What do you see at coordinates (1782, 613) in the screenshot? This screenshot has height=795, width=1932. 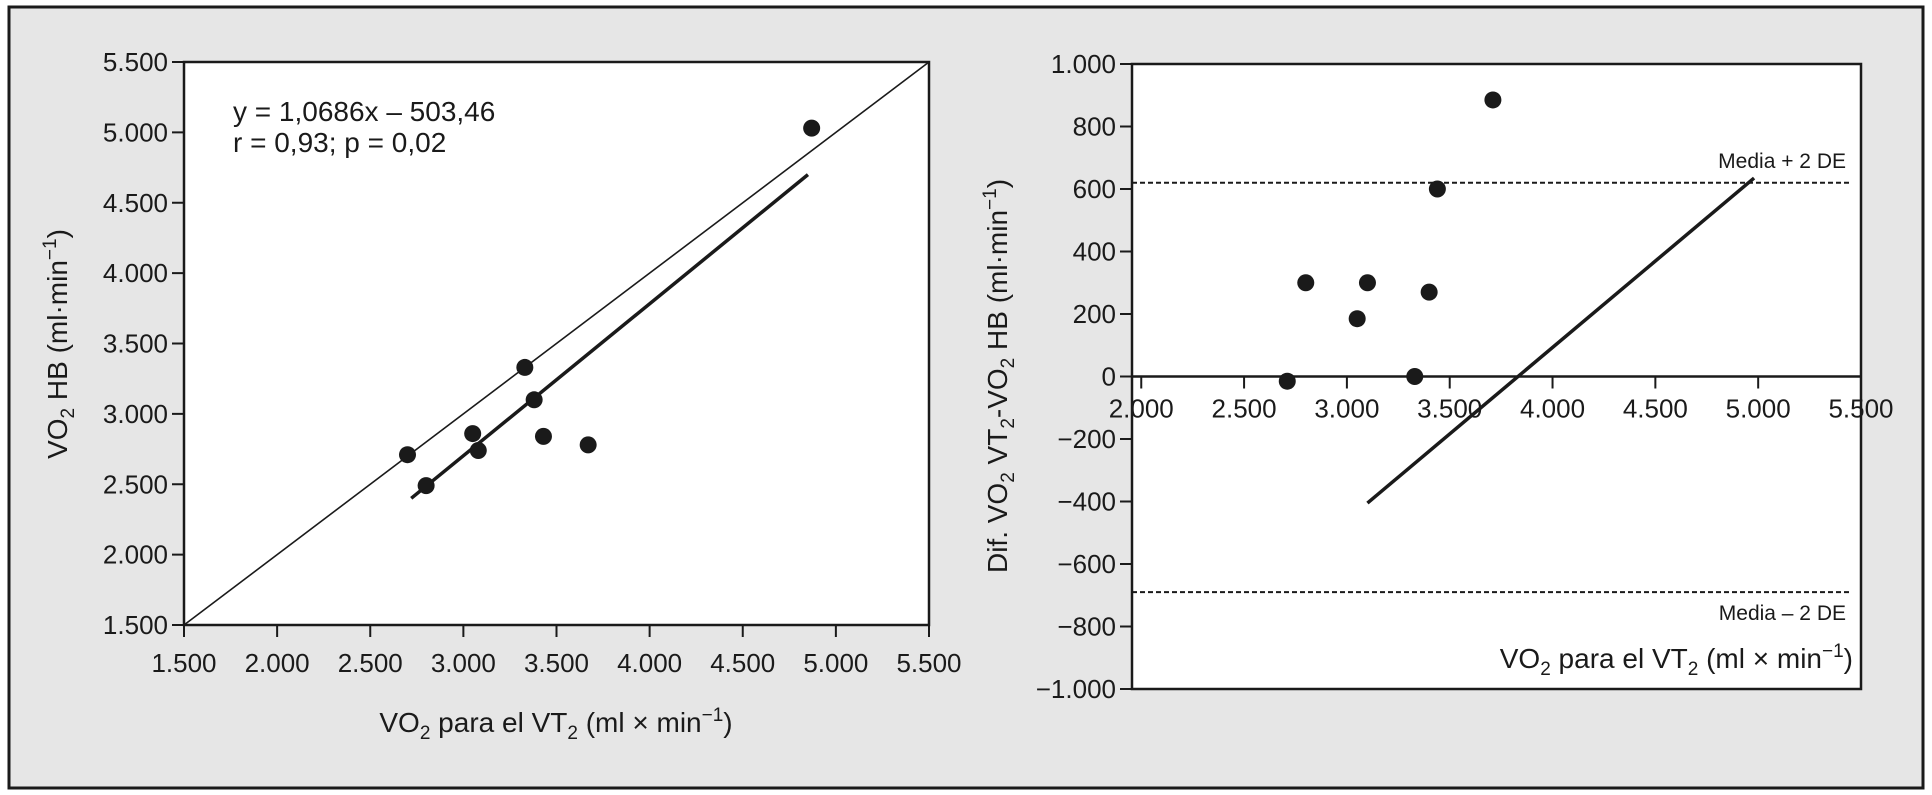 I see `reference-line-label: Media – 2 DE` at bounding box center [1782, 613].